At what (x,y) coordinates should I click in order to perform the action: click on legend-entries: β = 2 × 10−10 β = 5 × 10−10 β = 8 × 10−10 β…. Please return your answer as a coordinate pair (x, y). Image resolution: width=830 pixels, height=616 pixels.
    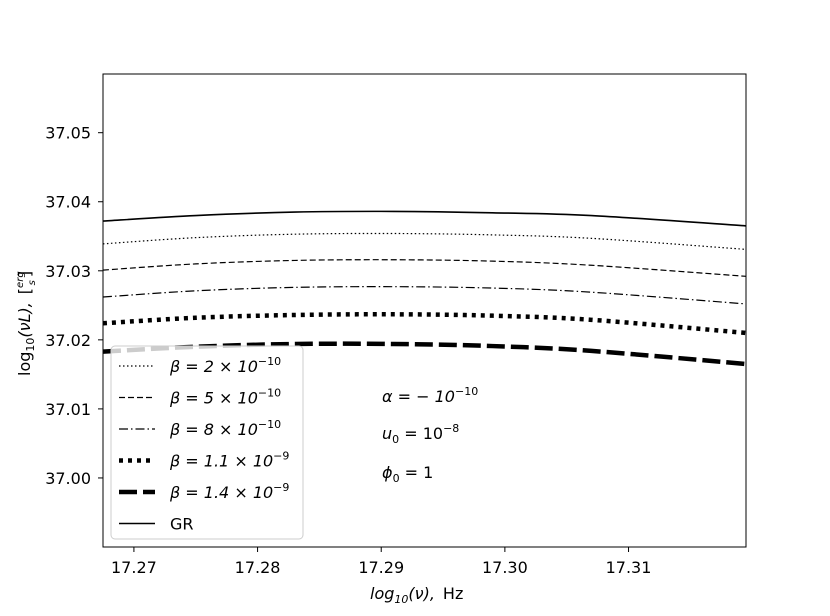
    Looking at the image, I should click on (204, 444).